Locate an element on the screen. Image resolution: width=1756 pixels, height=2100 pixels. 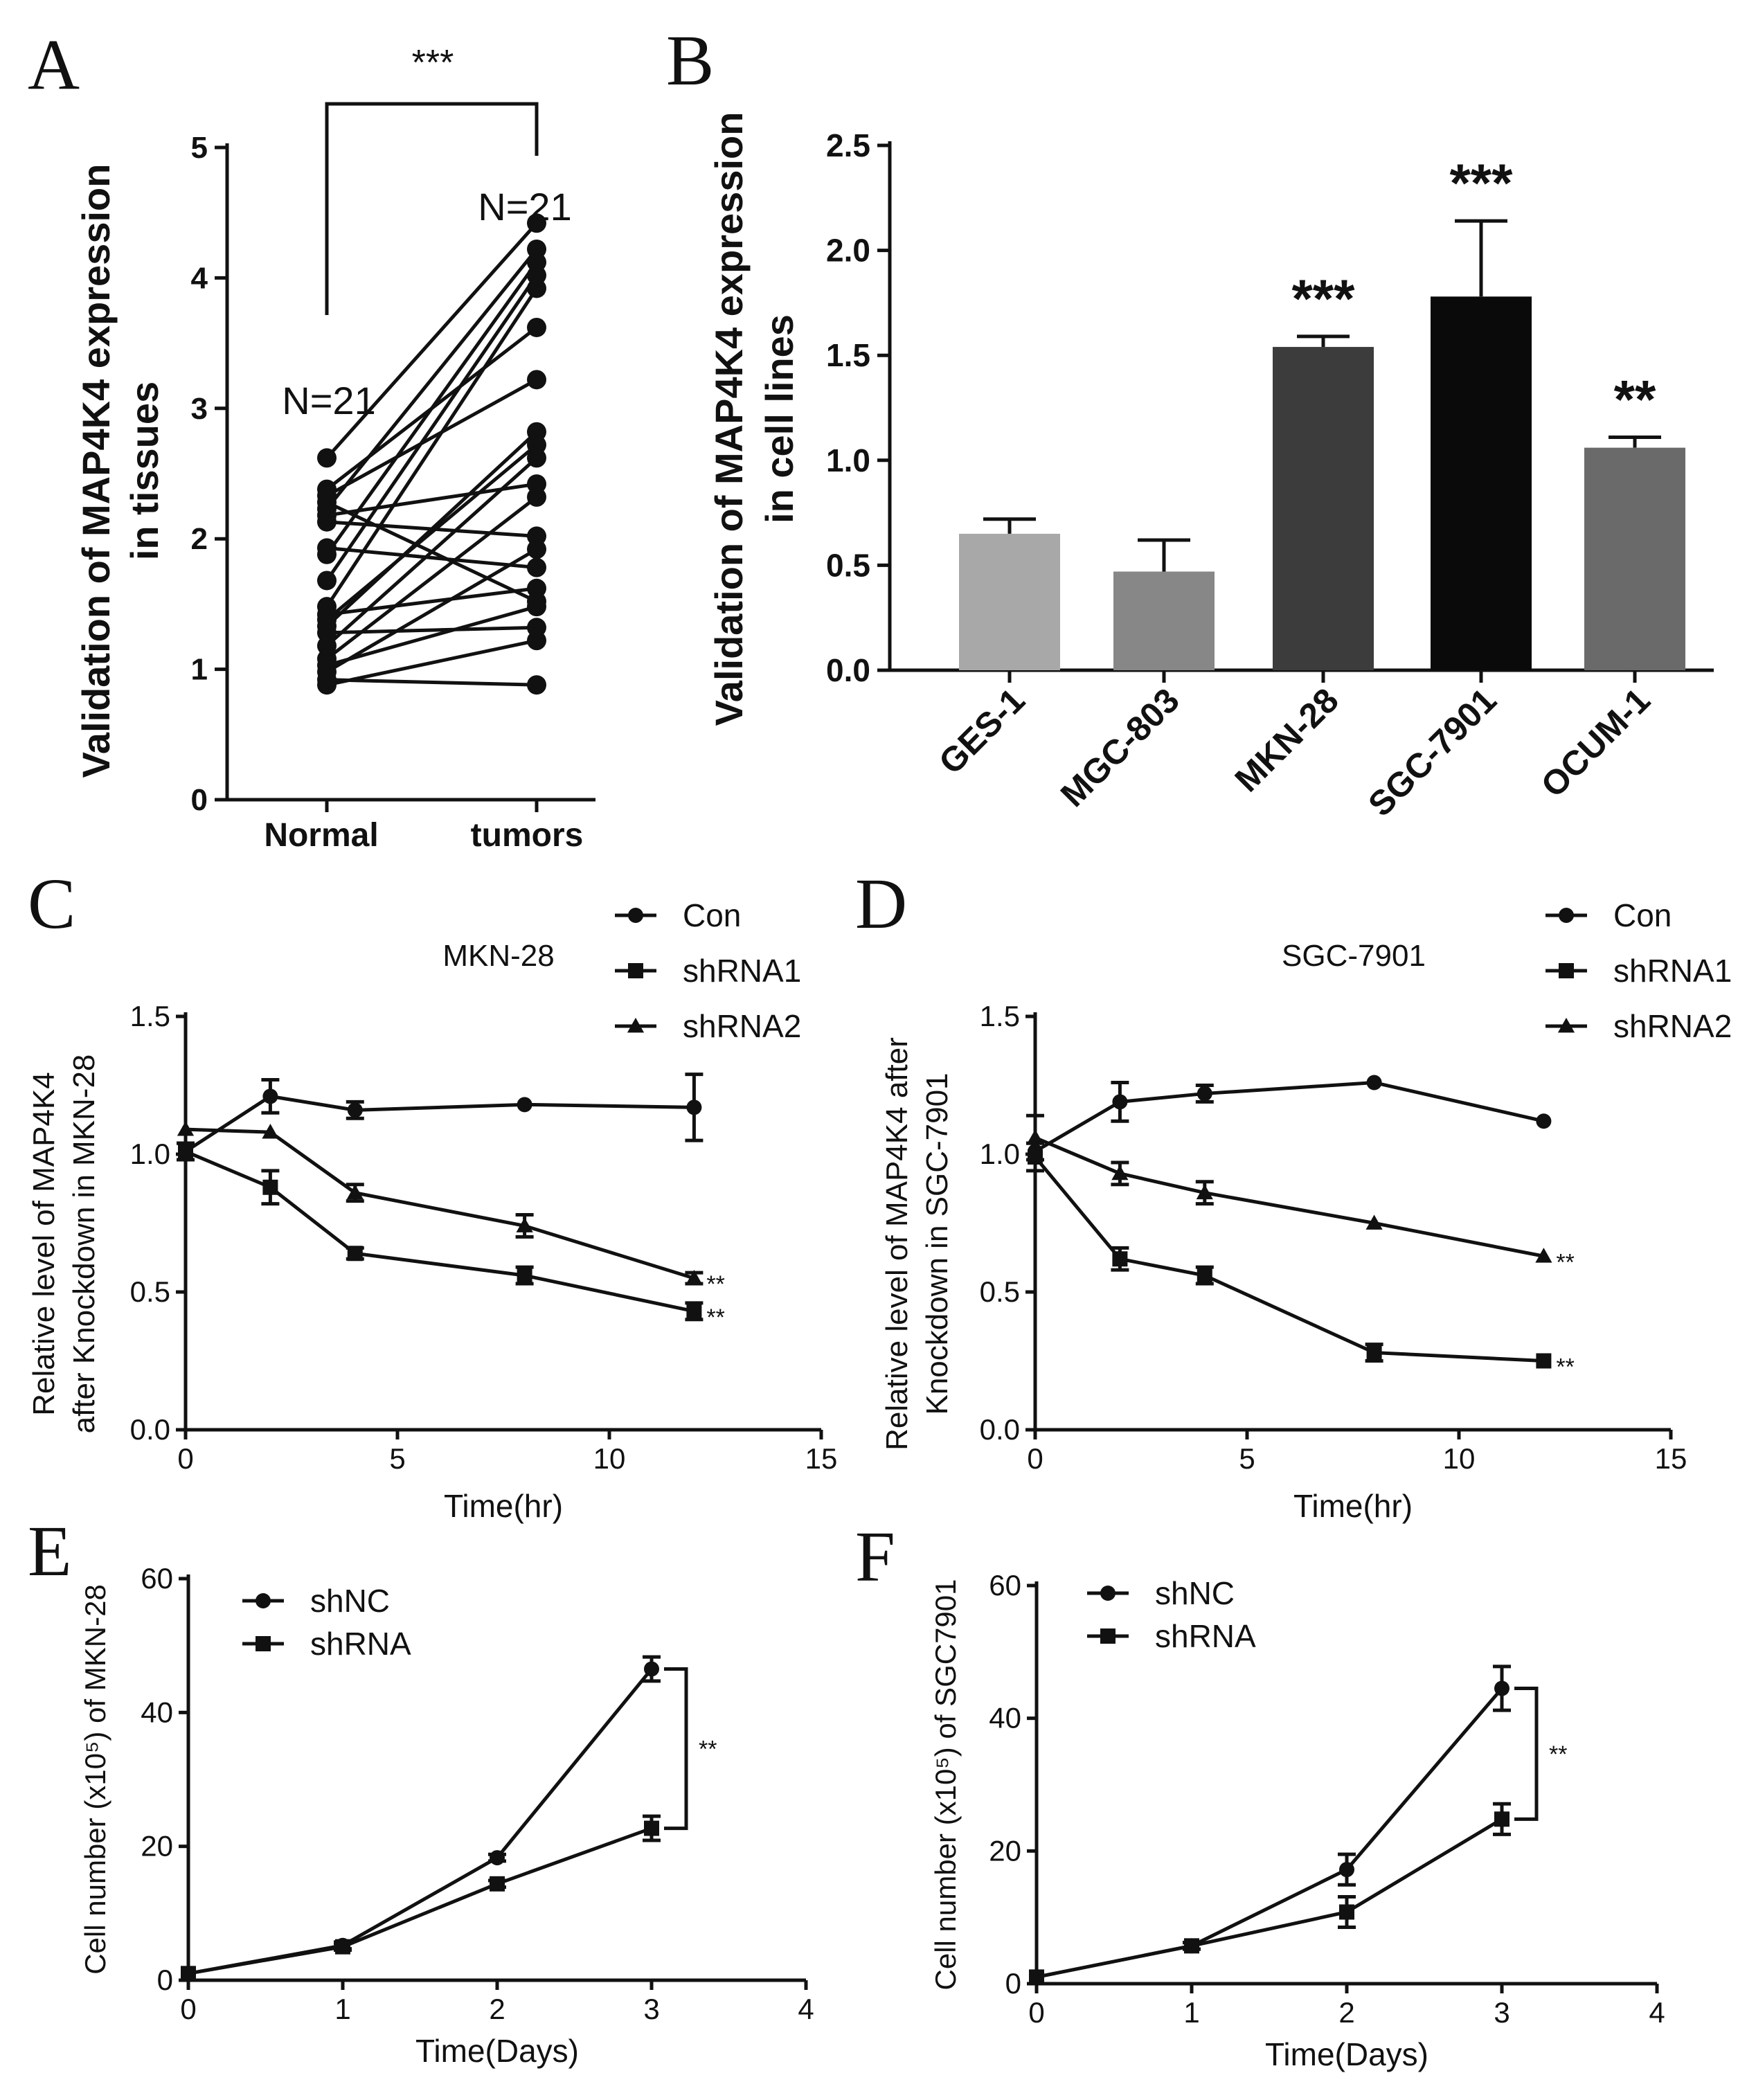
y-tick-label: 1 is located at coordinates (199, 670).